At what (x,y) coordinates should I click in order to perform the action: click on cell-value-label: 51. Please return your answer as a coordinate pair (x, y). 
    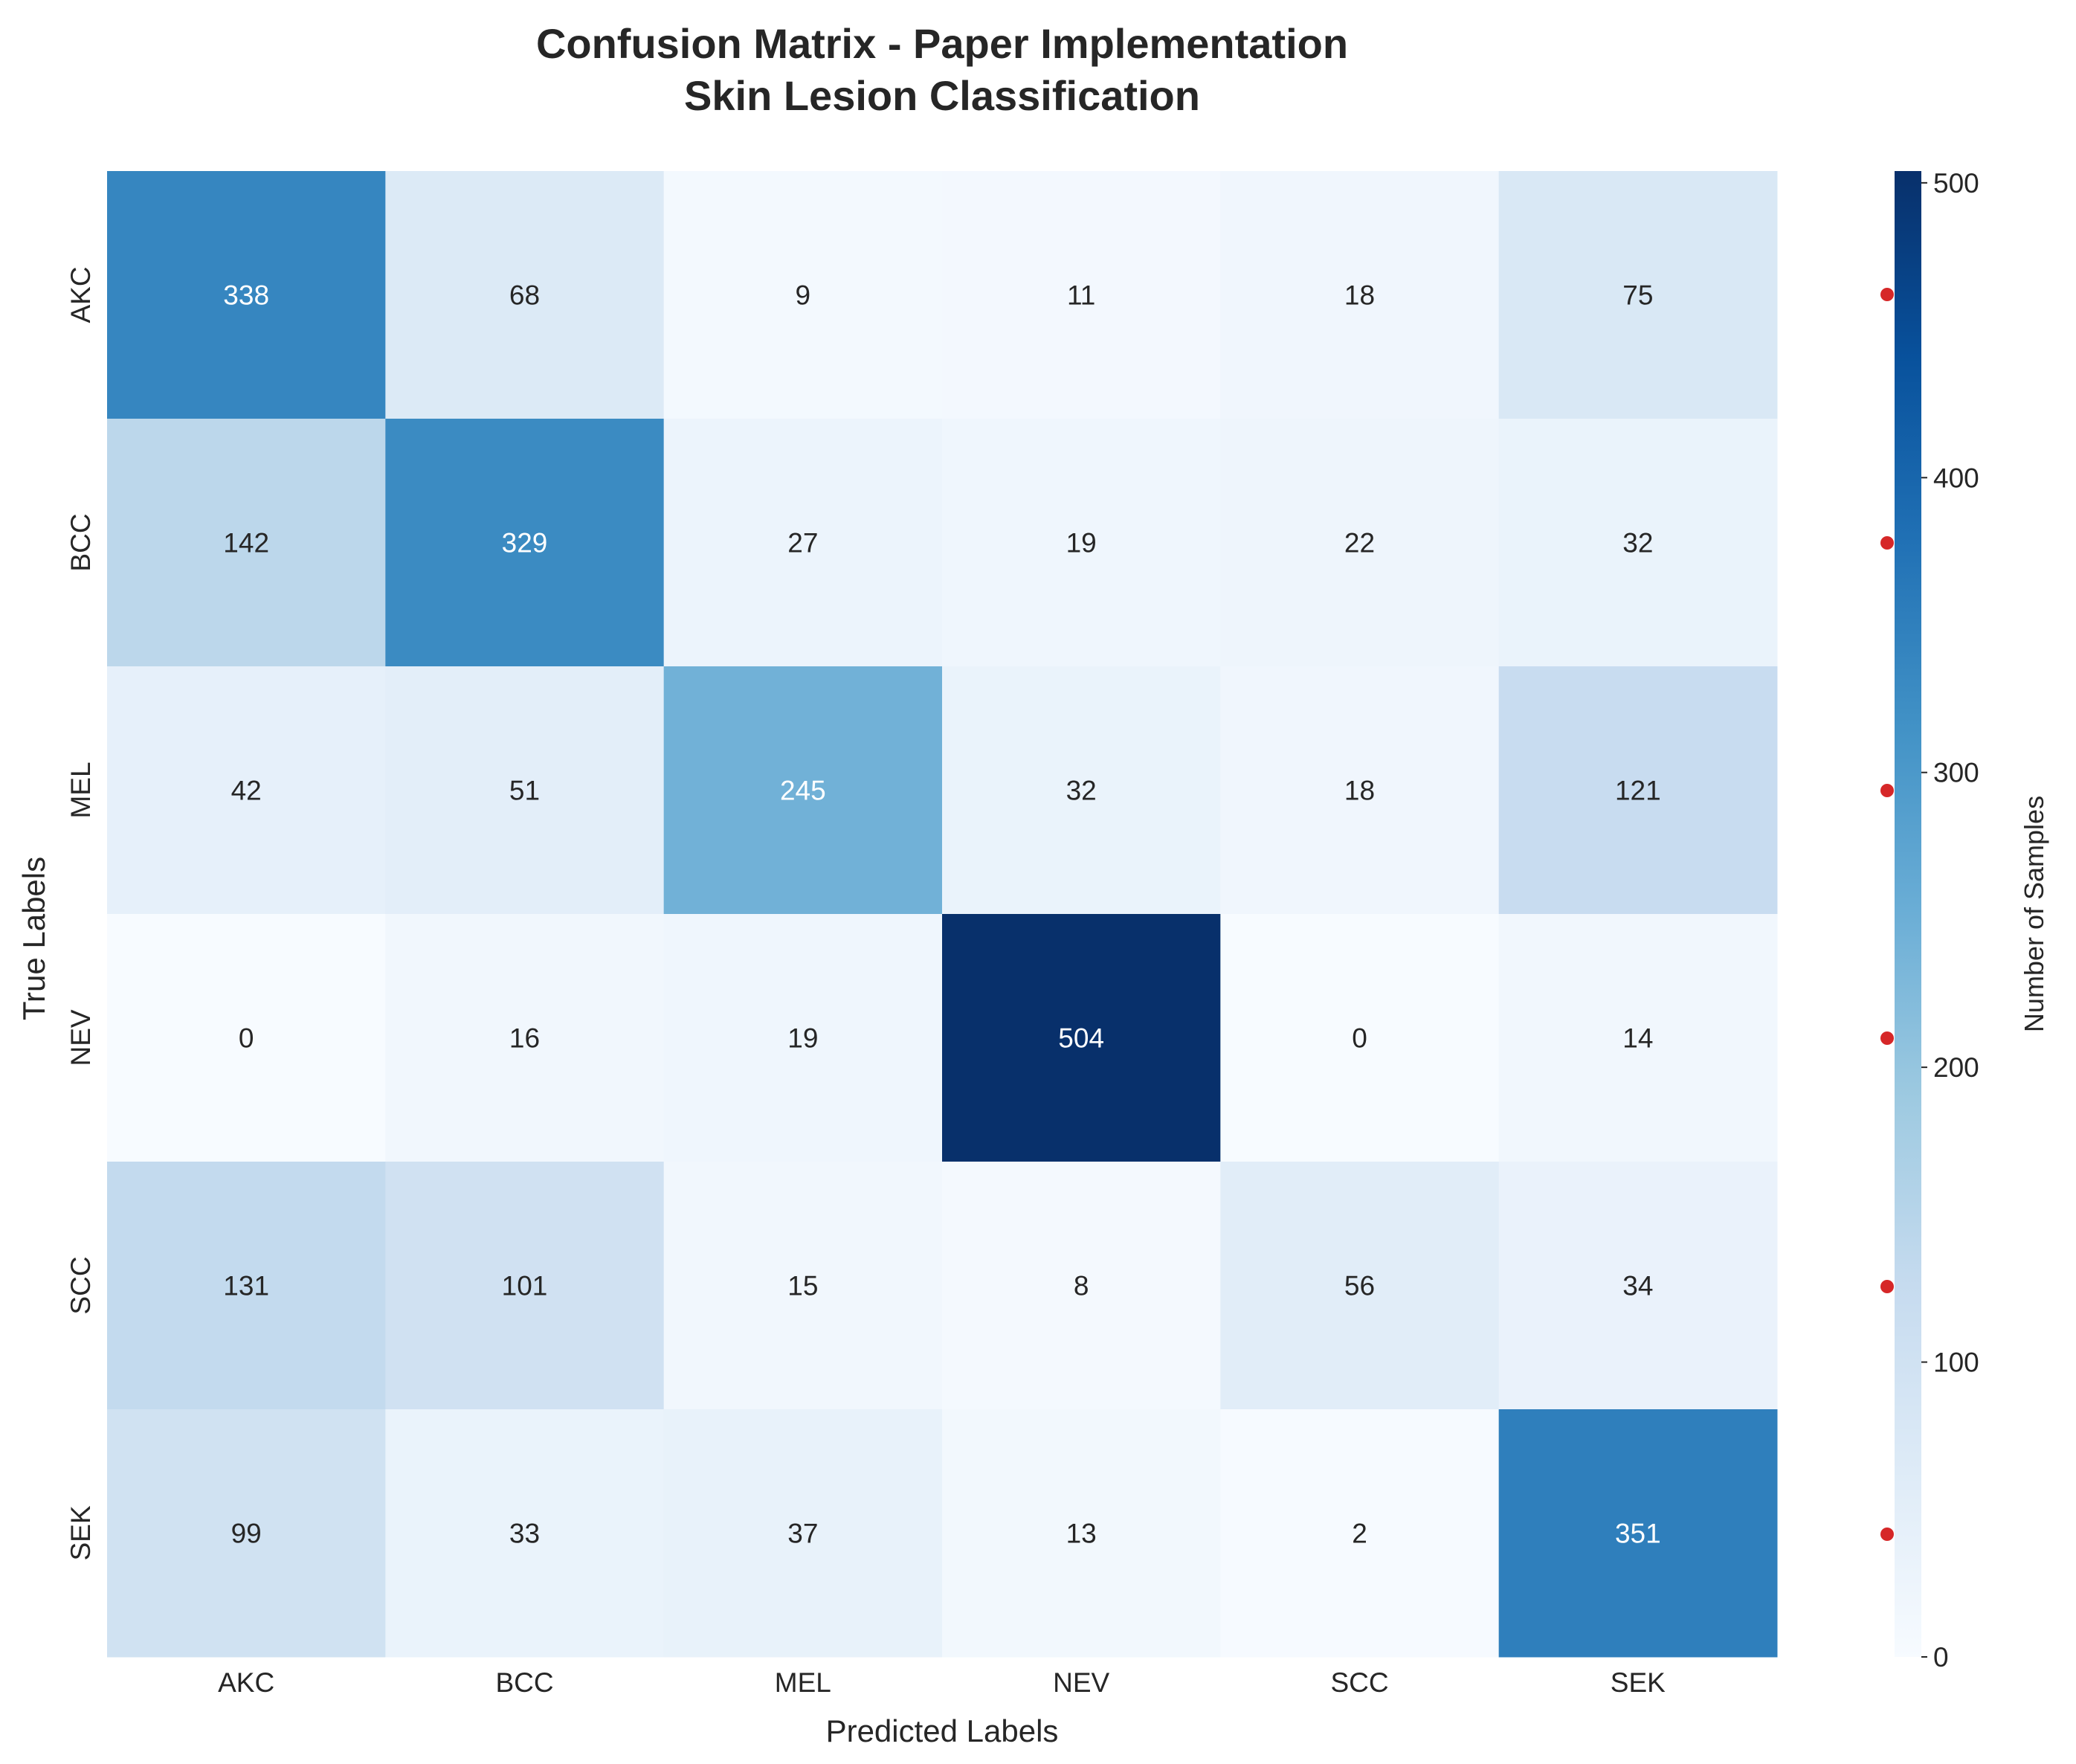
    Looking at the image, I should click on (524, 791).